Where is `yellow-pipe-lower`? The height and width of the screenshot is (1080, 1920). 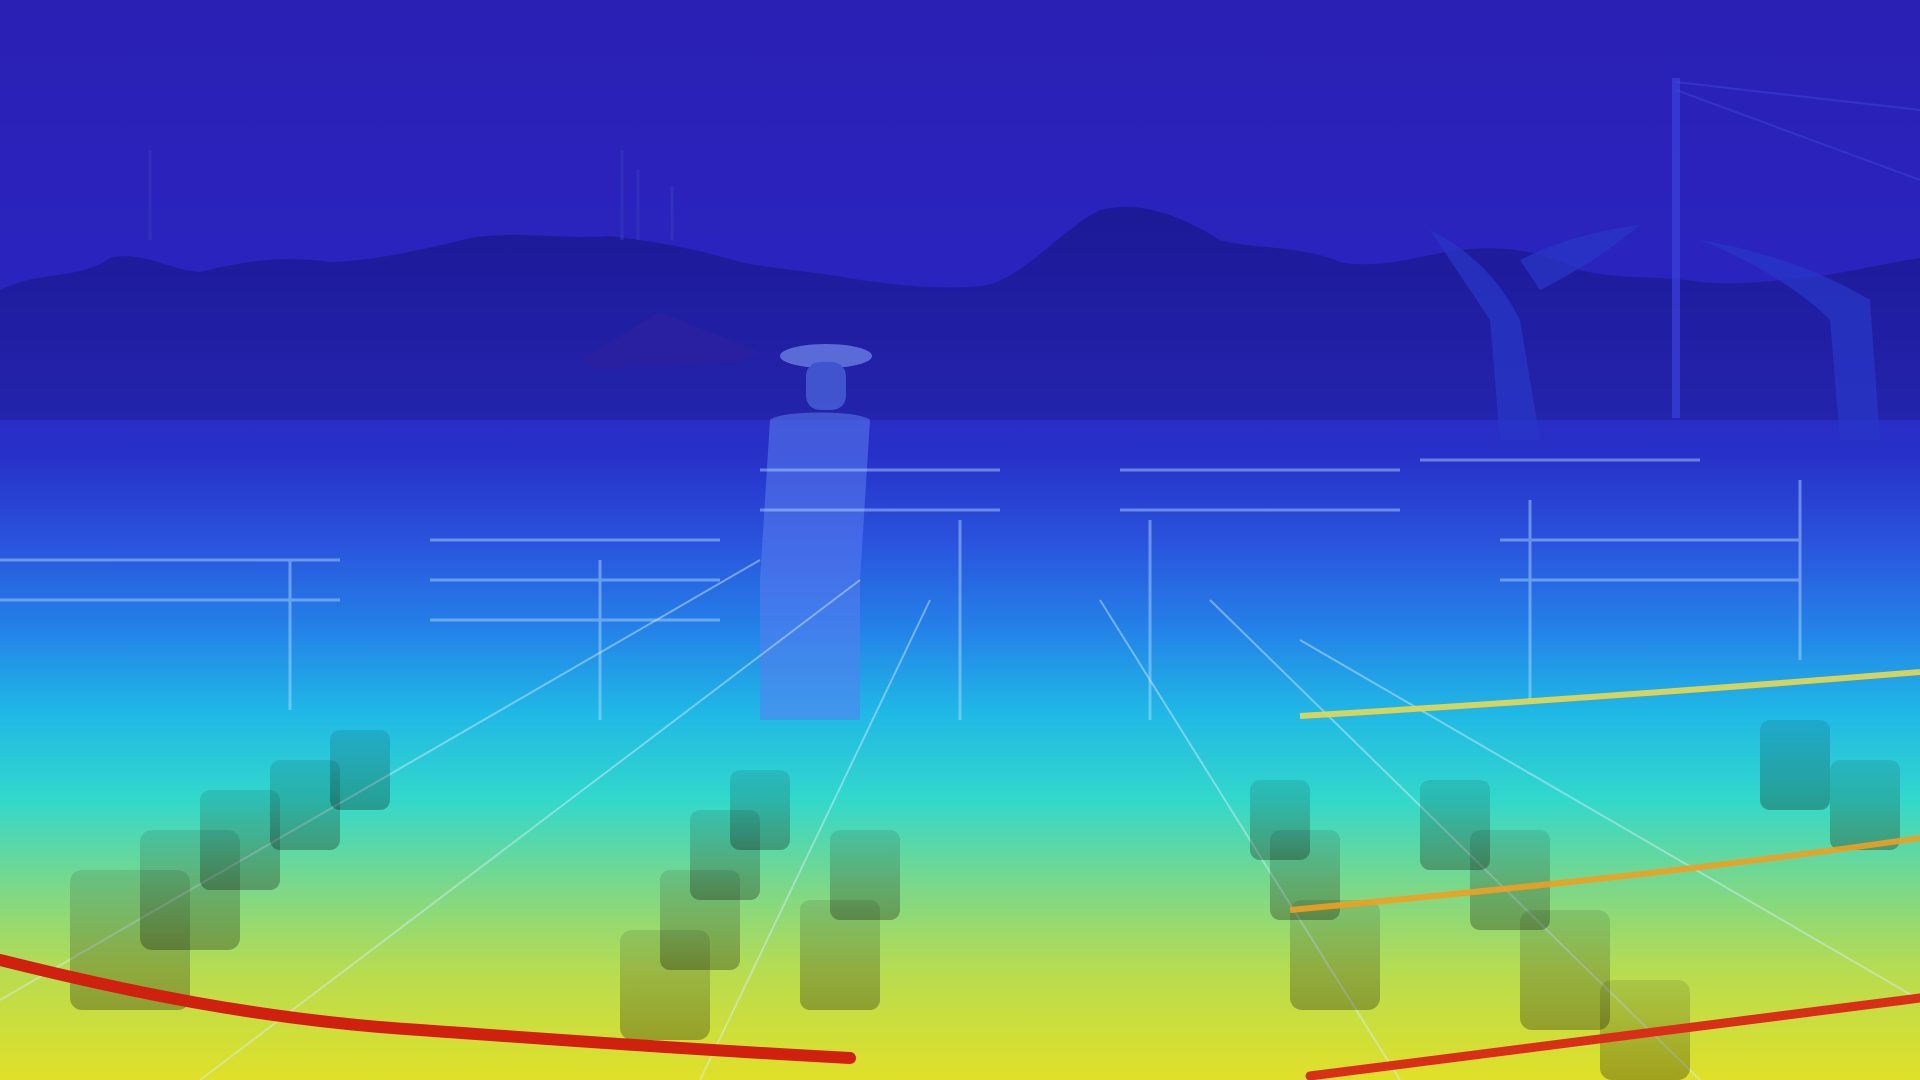 yellow-pipe-lower is located at coordinates (1604, 874).